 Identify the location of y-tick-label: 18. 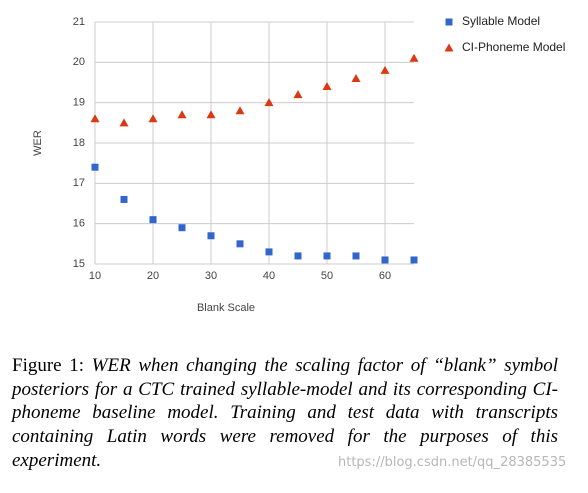
(79, 143).